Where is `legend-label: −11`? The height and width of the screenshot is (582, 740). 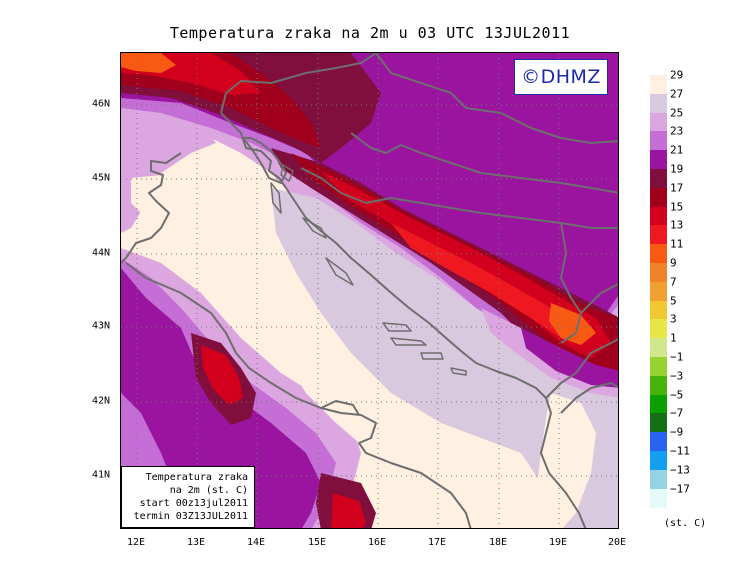
legend-label: −11 is located at coordinates (680, 451).